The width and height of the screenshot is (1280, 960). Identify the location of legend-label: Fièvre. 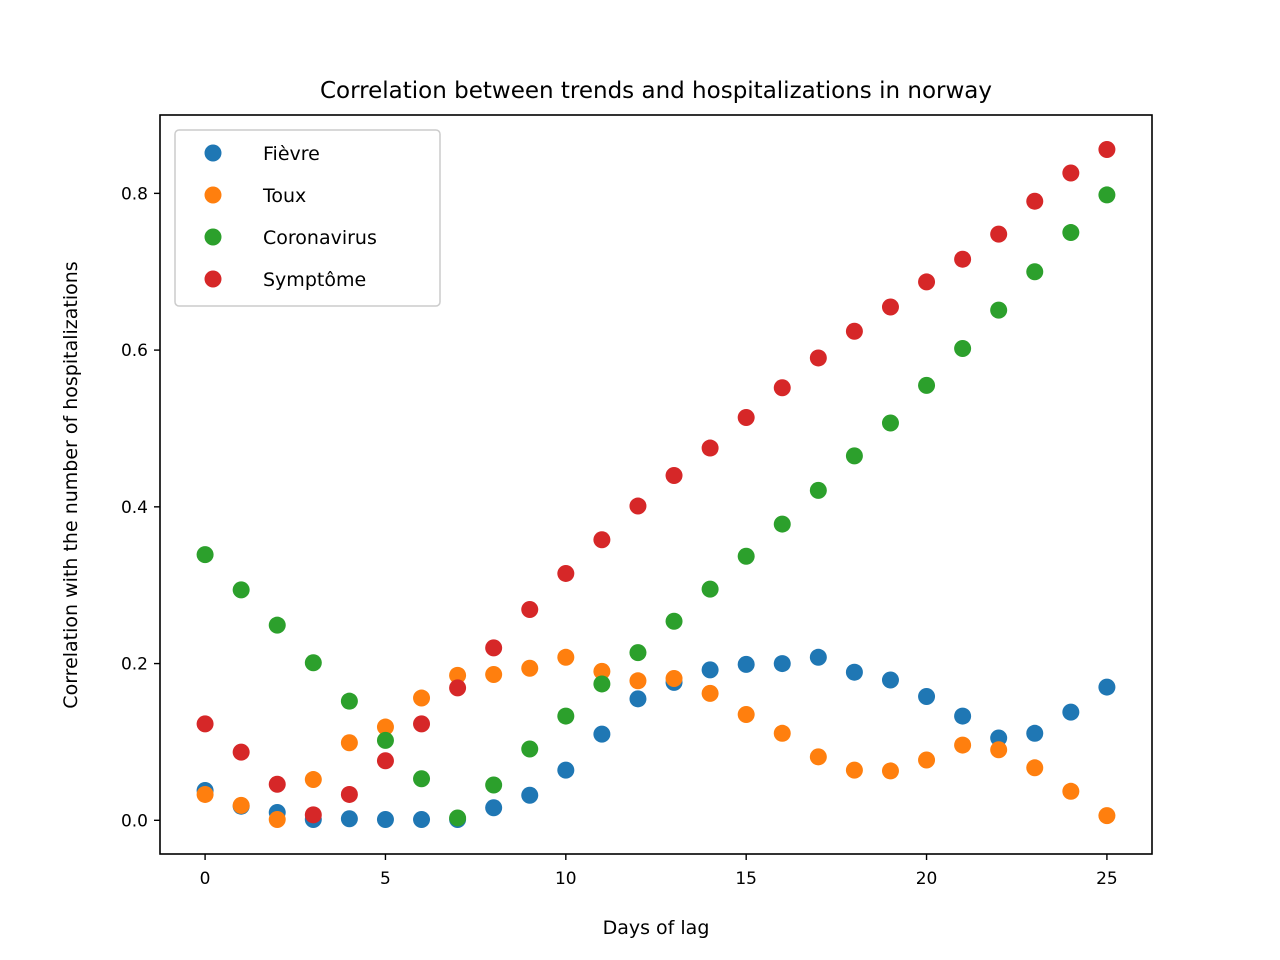
(291, 154).